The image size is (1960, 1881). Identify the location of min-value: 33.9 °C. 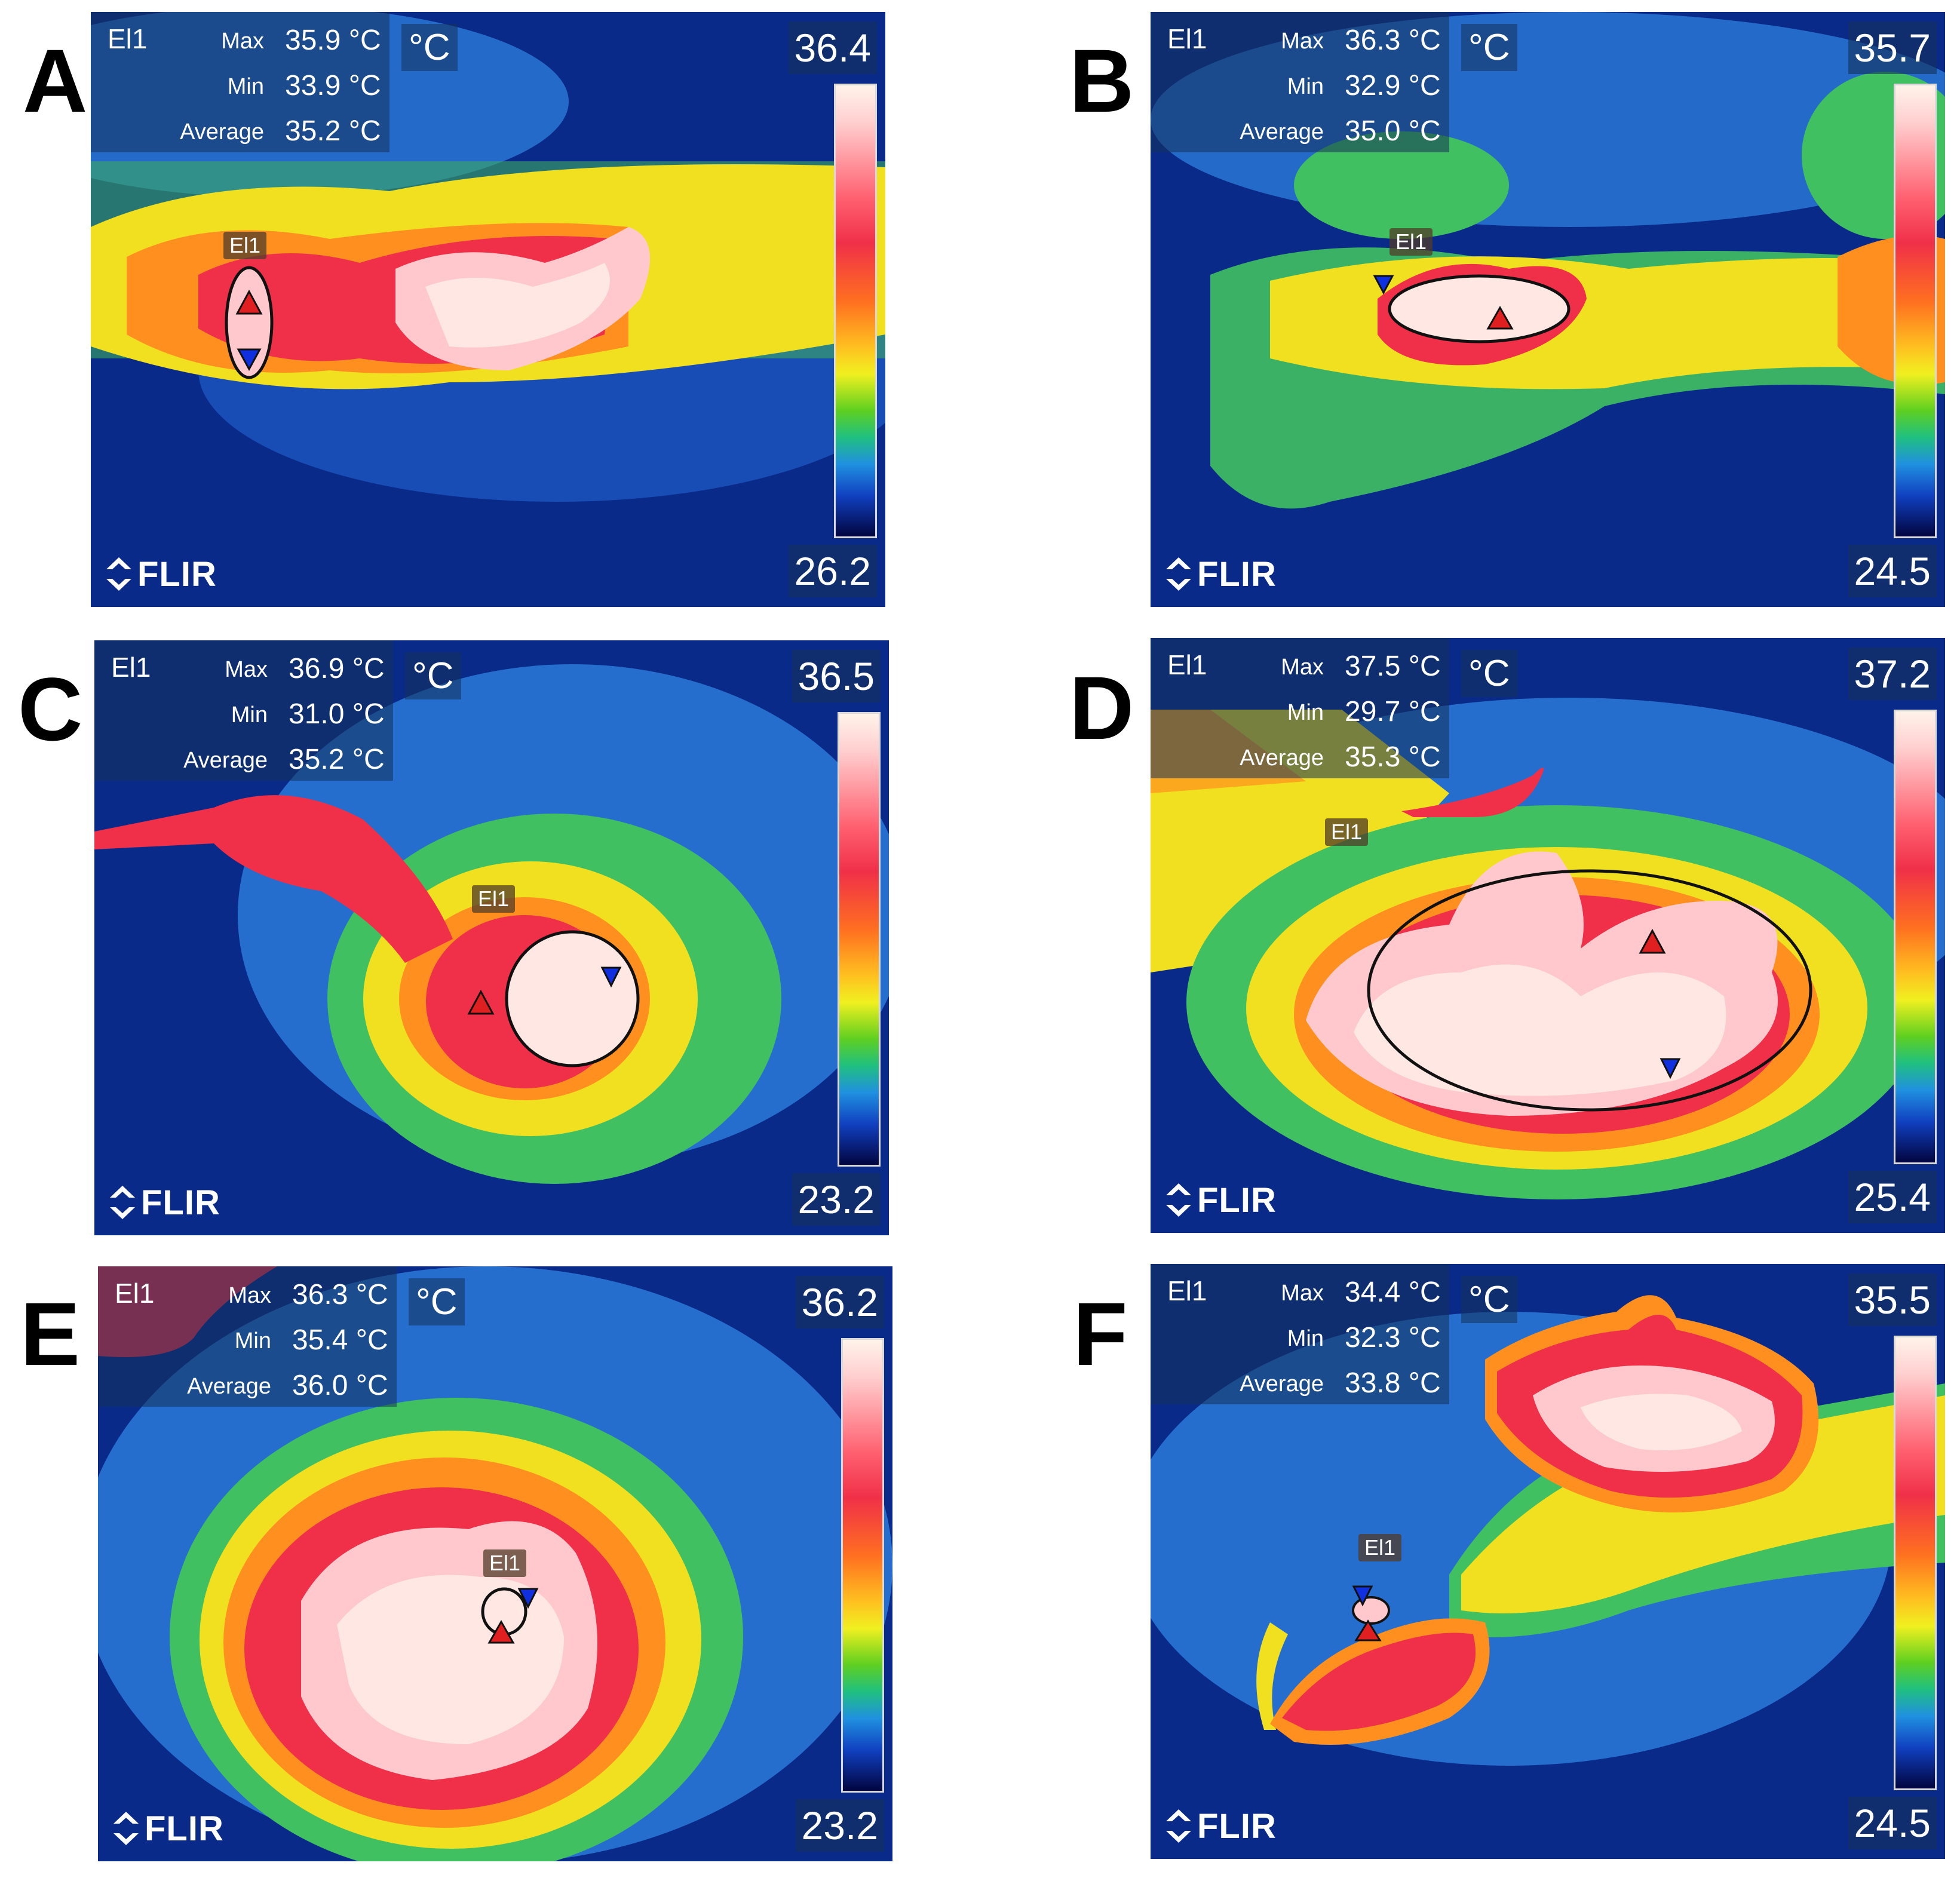
(333, 86).